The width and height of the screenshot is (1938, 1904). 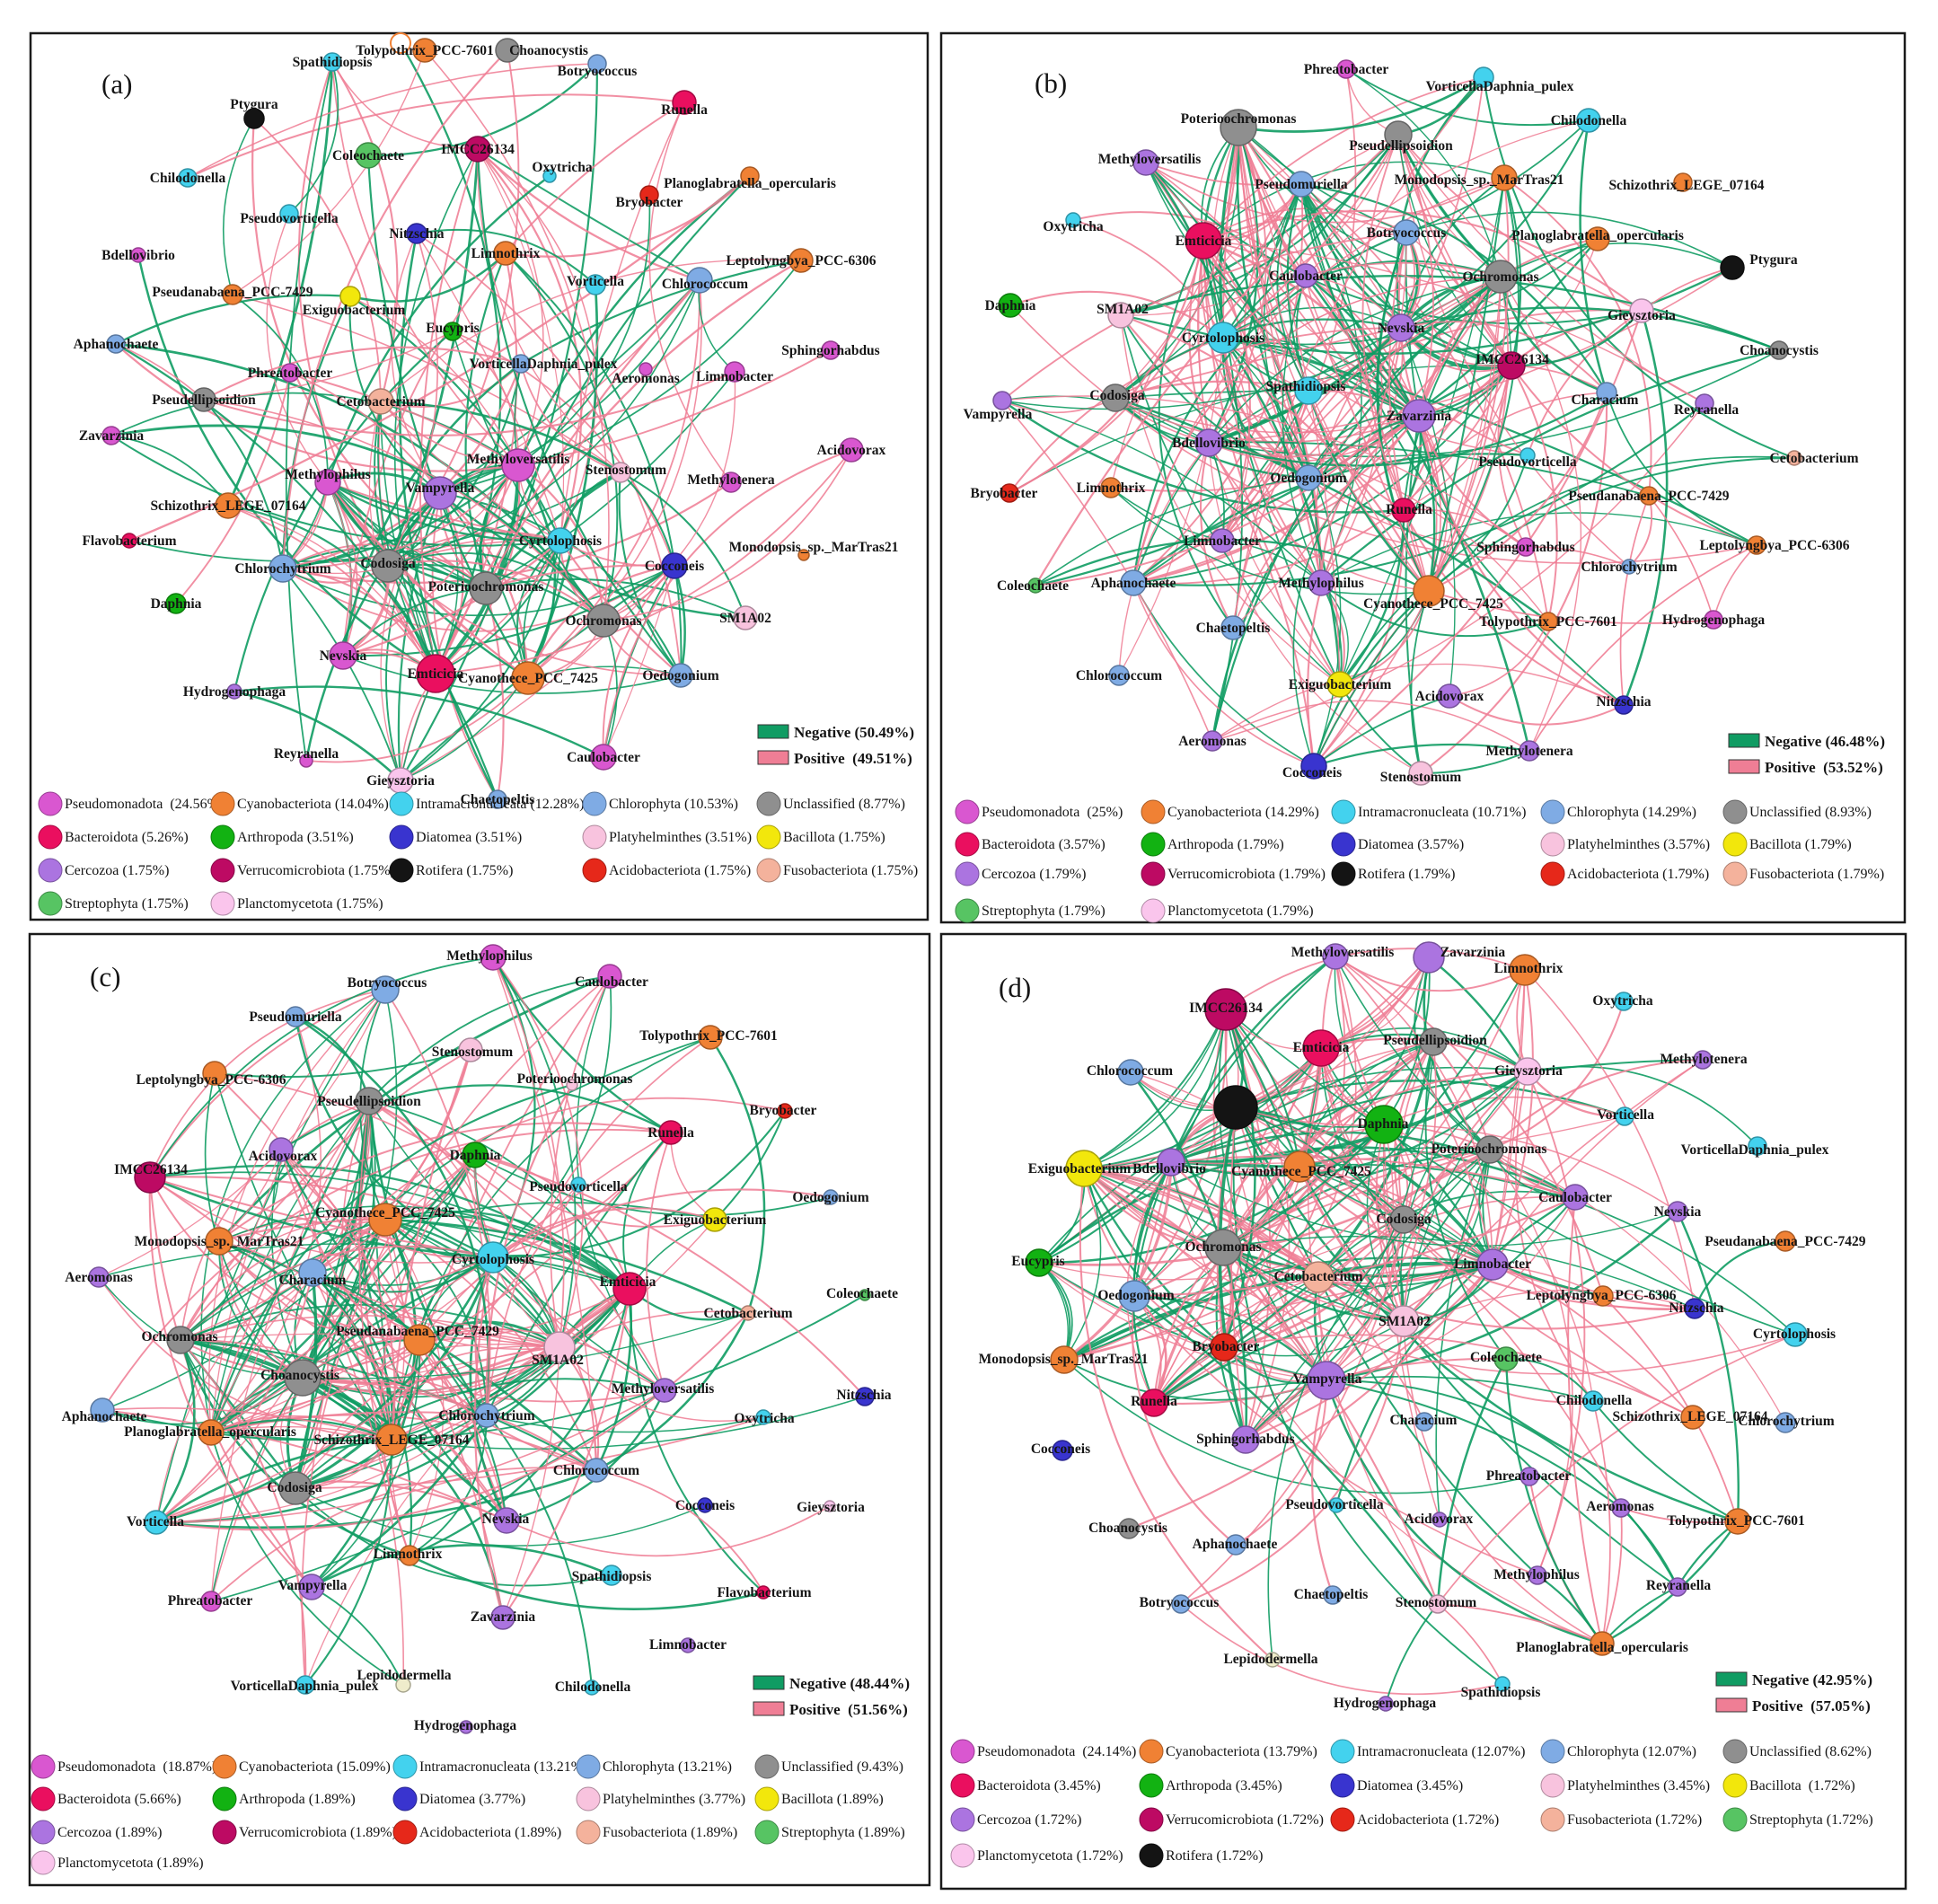 What do you see at coordinates (109, 1832) in the screenshot?
I see `svg-text: Cercozoa (1.89%)` at bounding box center [109, 1832].